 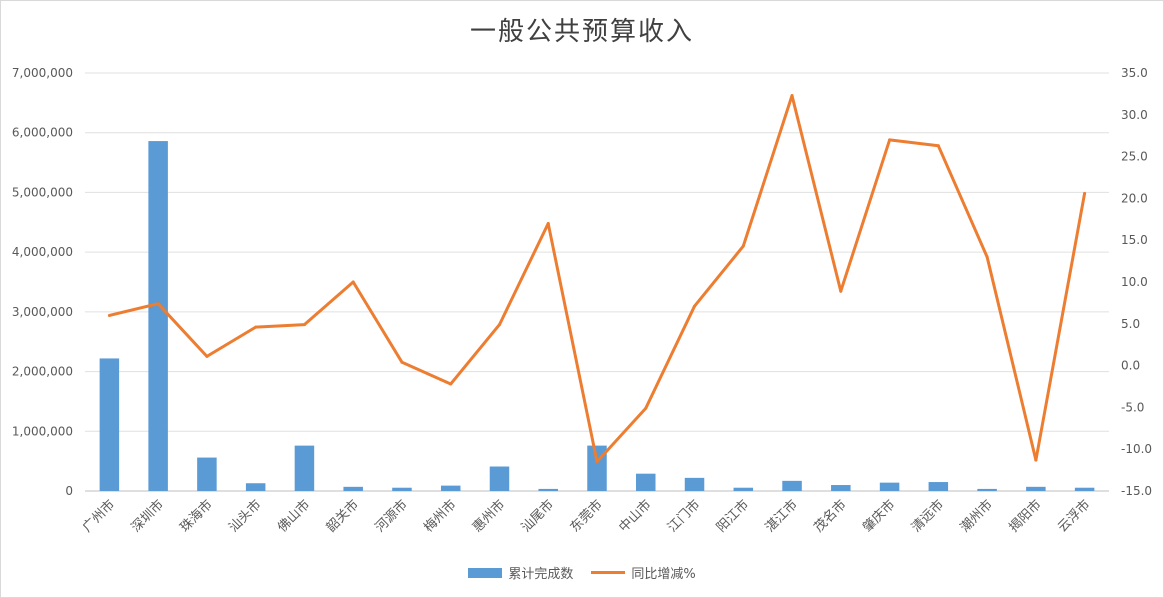 I want to click on x-category-label: 汕头市, so click(x=245, y=516).